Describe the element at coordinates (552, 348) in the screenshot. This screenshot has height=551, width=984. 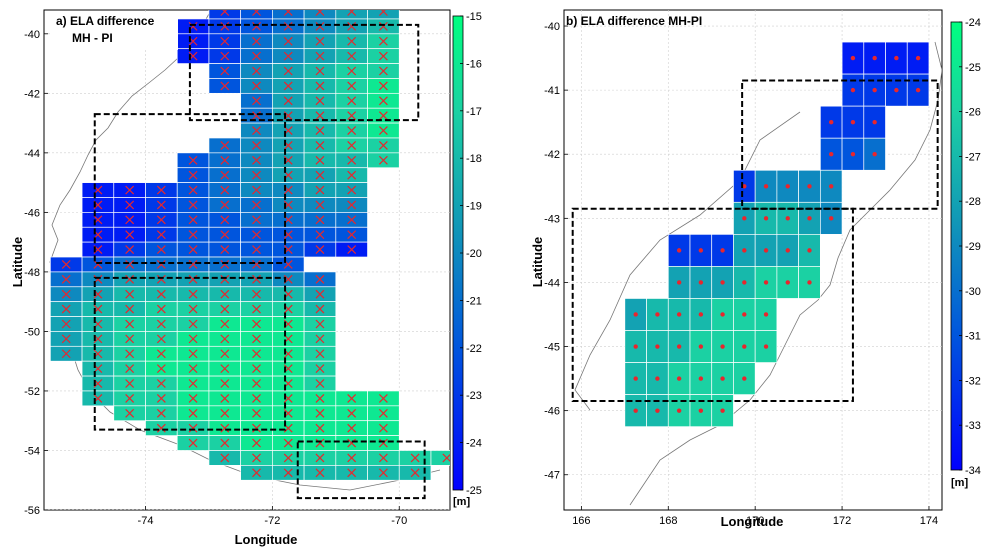
I see `y-tick-label: -45` at that location.